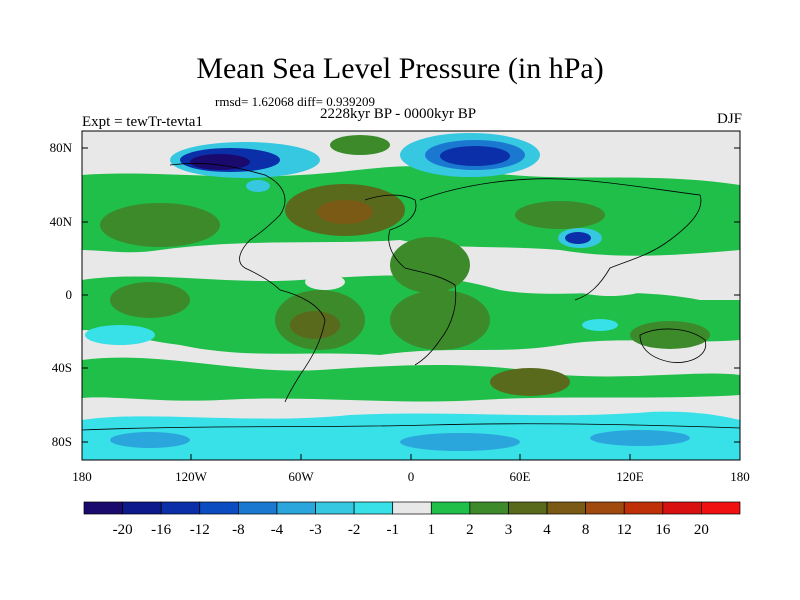 The image size is (800, 600). Describe the element at coordinates (60, 147) in the screenshot. I see `lat-tick-label: 80N` at that location.